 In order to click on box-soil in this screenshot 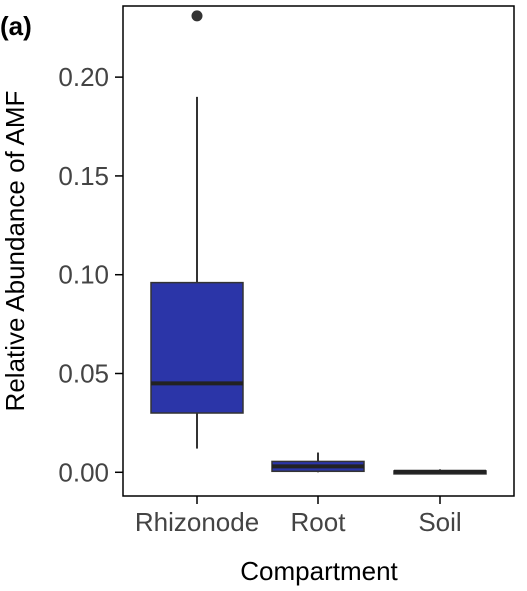, I will do `click(440, 472)`.